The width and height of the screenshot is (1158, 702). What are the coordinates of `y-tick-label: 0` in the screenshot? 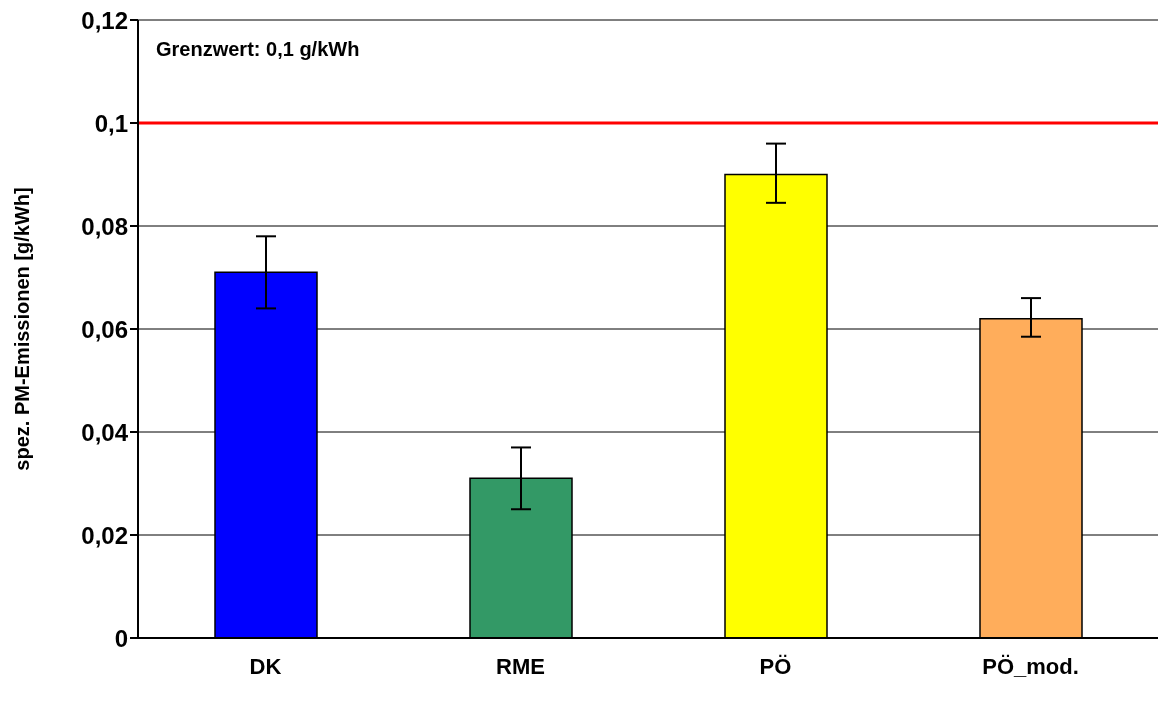 It's located at (121, 638).